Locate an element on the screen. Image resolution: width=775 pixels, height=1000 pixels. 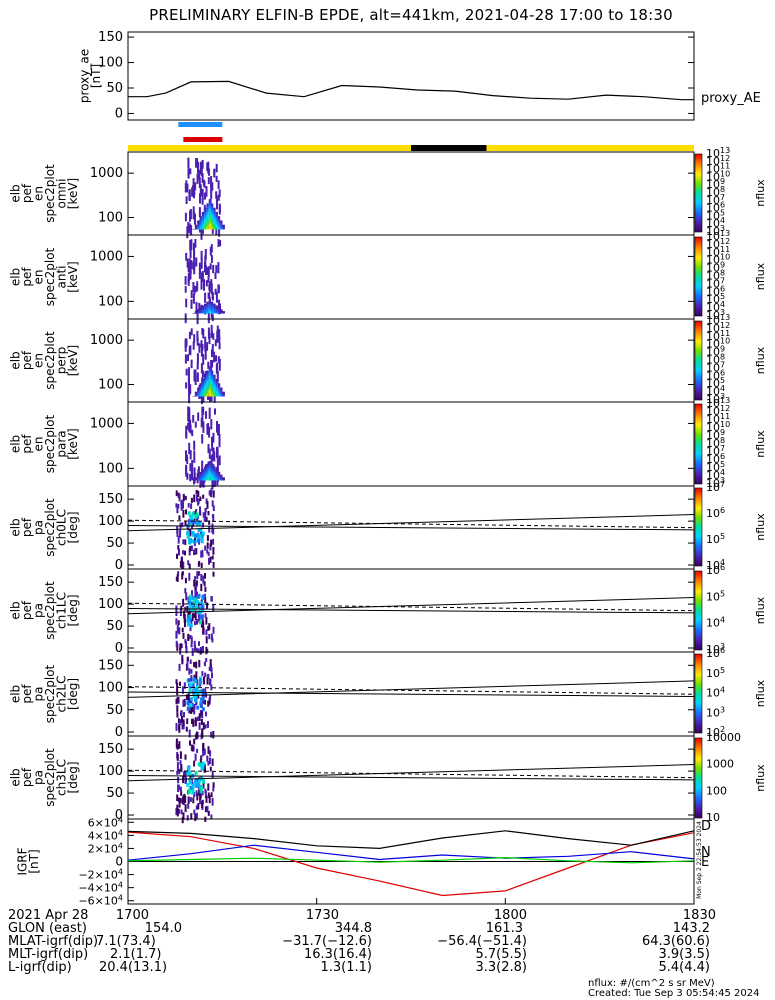
colorbar-tick-label: 1013 is located at coordinates (718, 236).